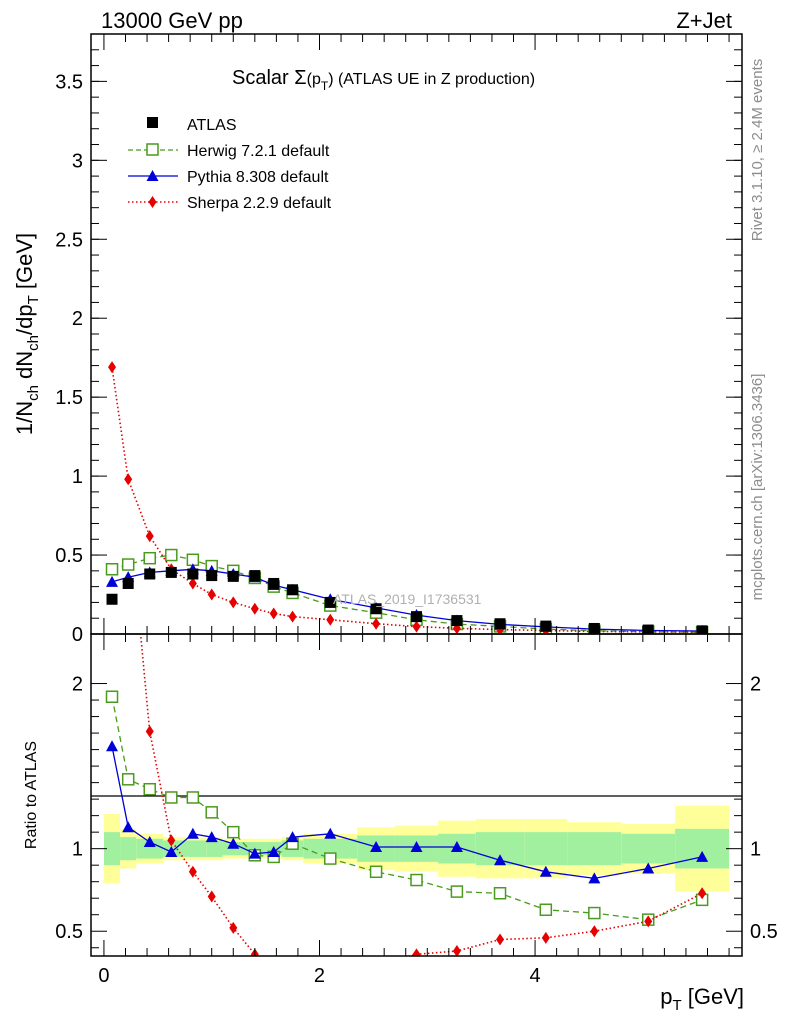 The image size is (786, 1024). Describe the element at coordinates (258, 151) in the screenshot. I see `legend-herwig-label: Herwig 7.2.1 default` at that location.